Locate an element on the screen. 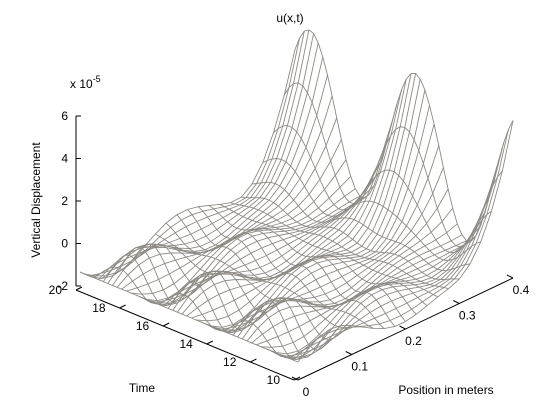 This screenshot has width=560, height=420. time-tick-label: 20 is located at coordinates (56, 290).